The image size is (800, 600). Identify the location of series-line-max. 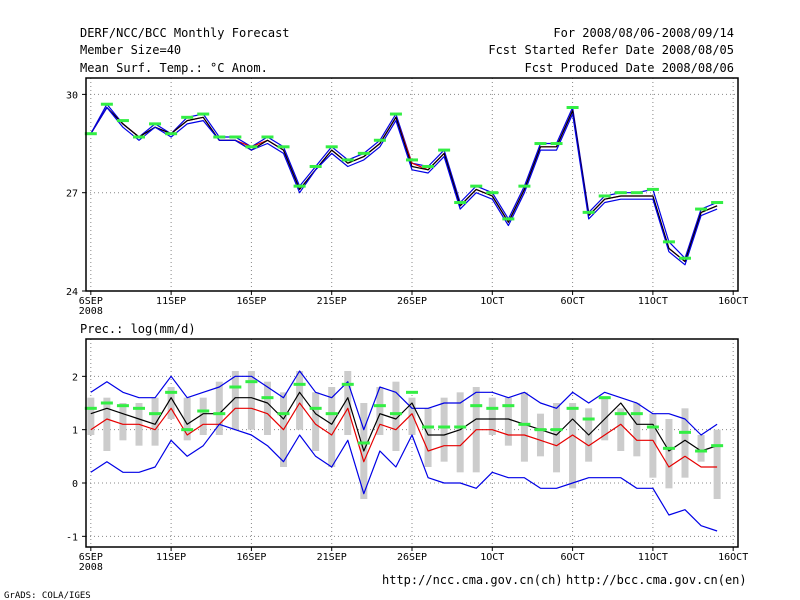
(404, 403).